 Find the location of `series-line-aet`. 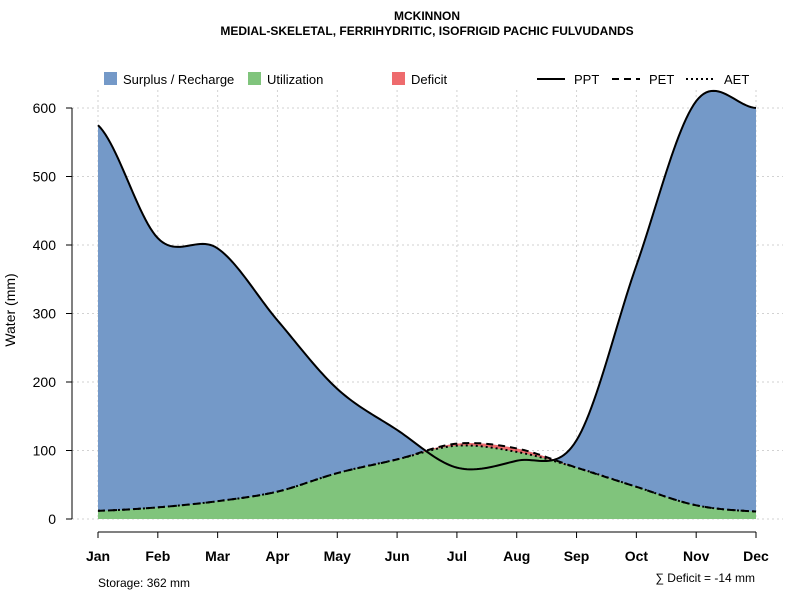

series-line-aet is located at coordinates (427, 478).